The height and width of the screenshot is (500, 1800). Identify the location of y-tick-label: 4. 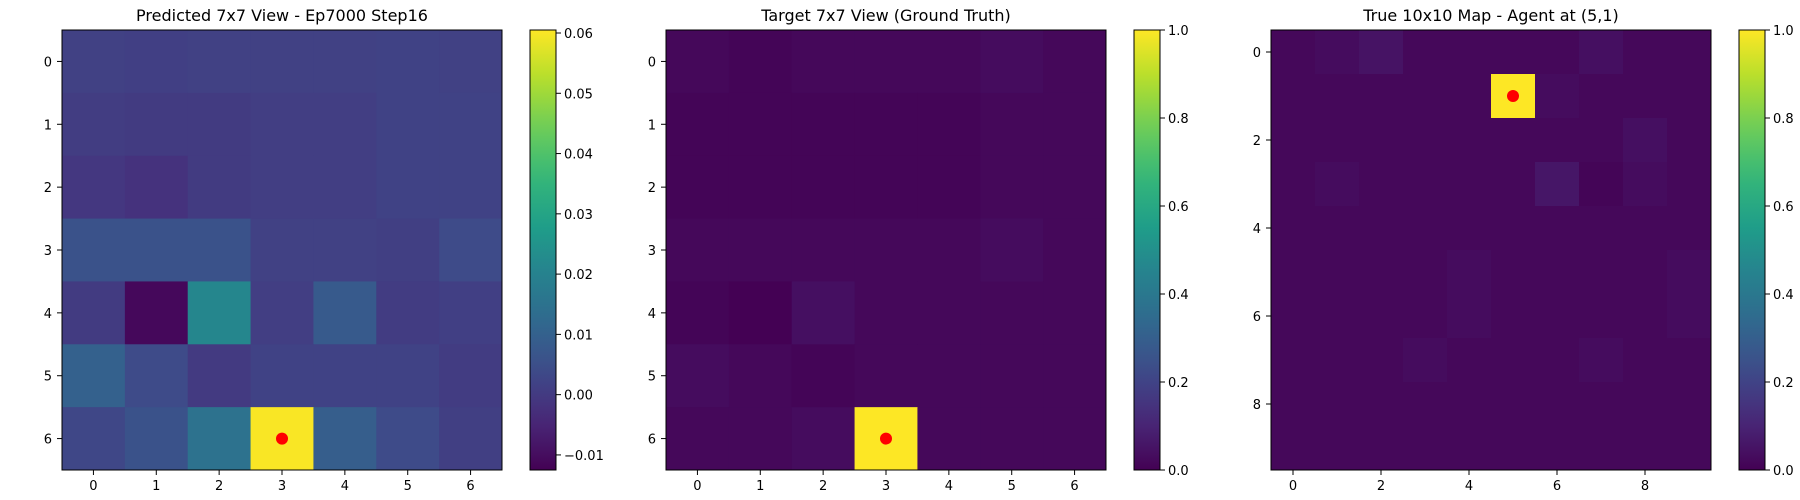
(1257, 229).